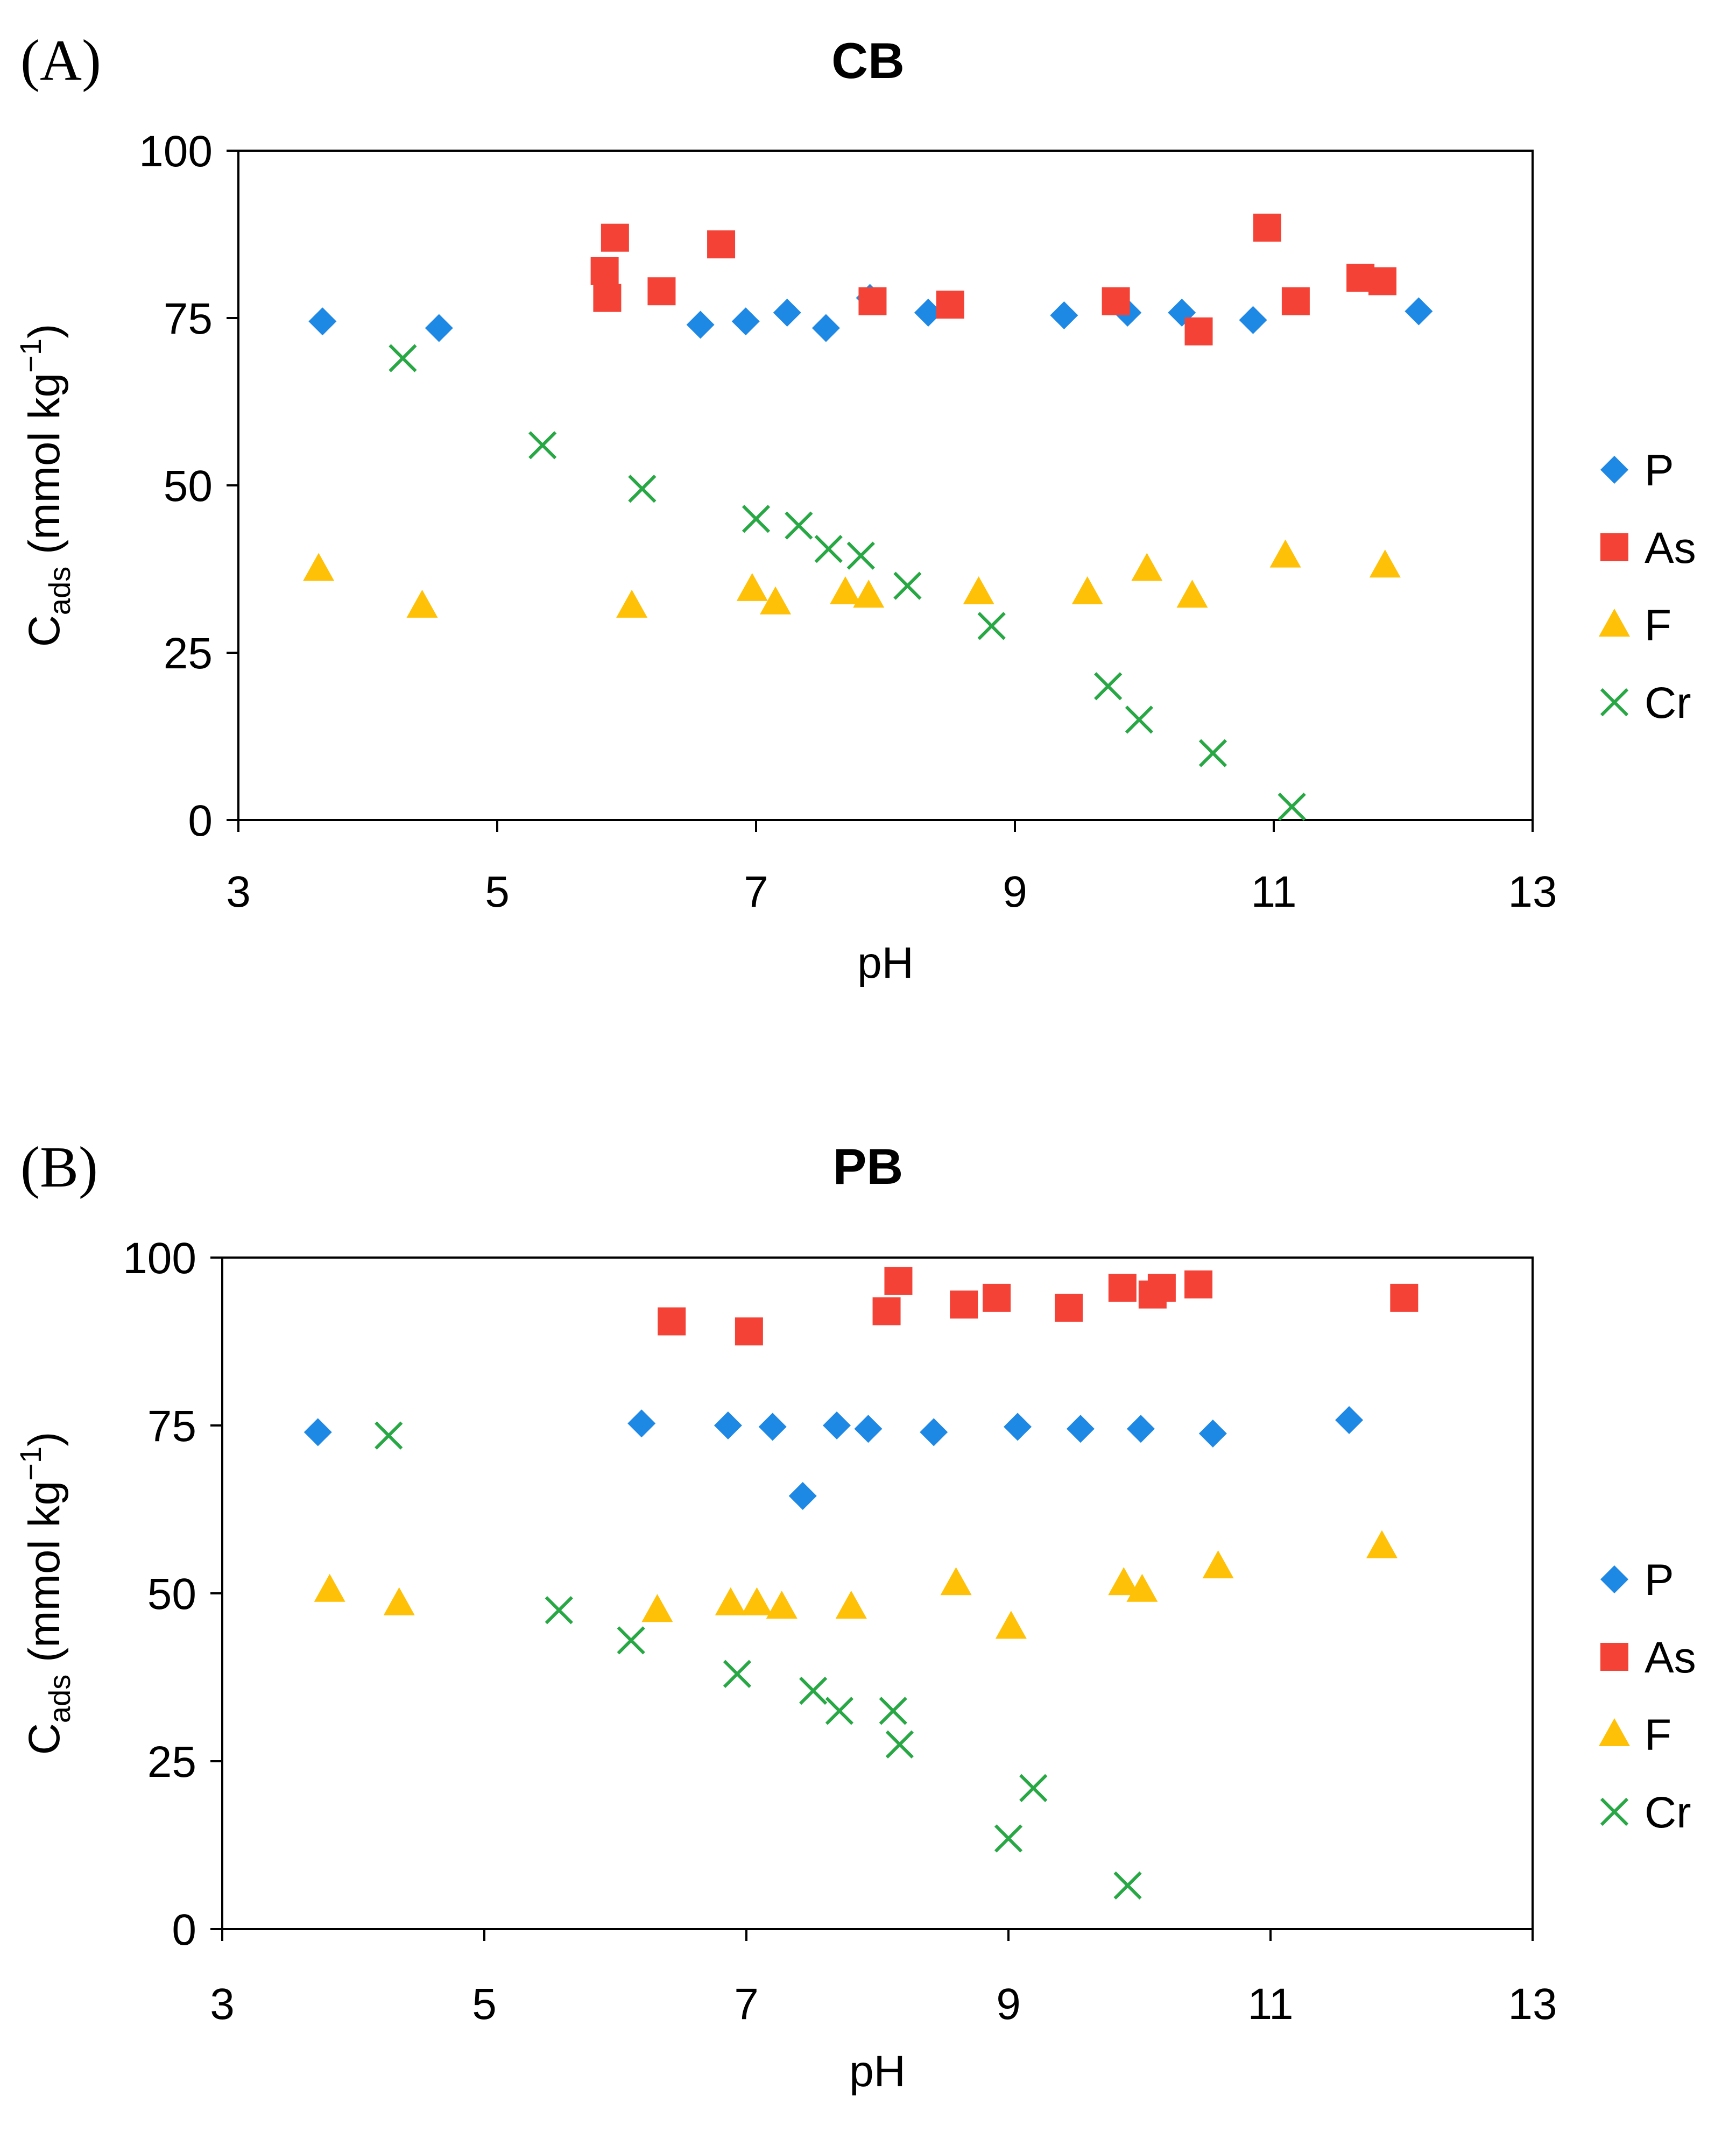  I want to click on y-tick-label: 50, so click(171, 1594).